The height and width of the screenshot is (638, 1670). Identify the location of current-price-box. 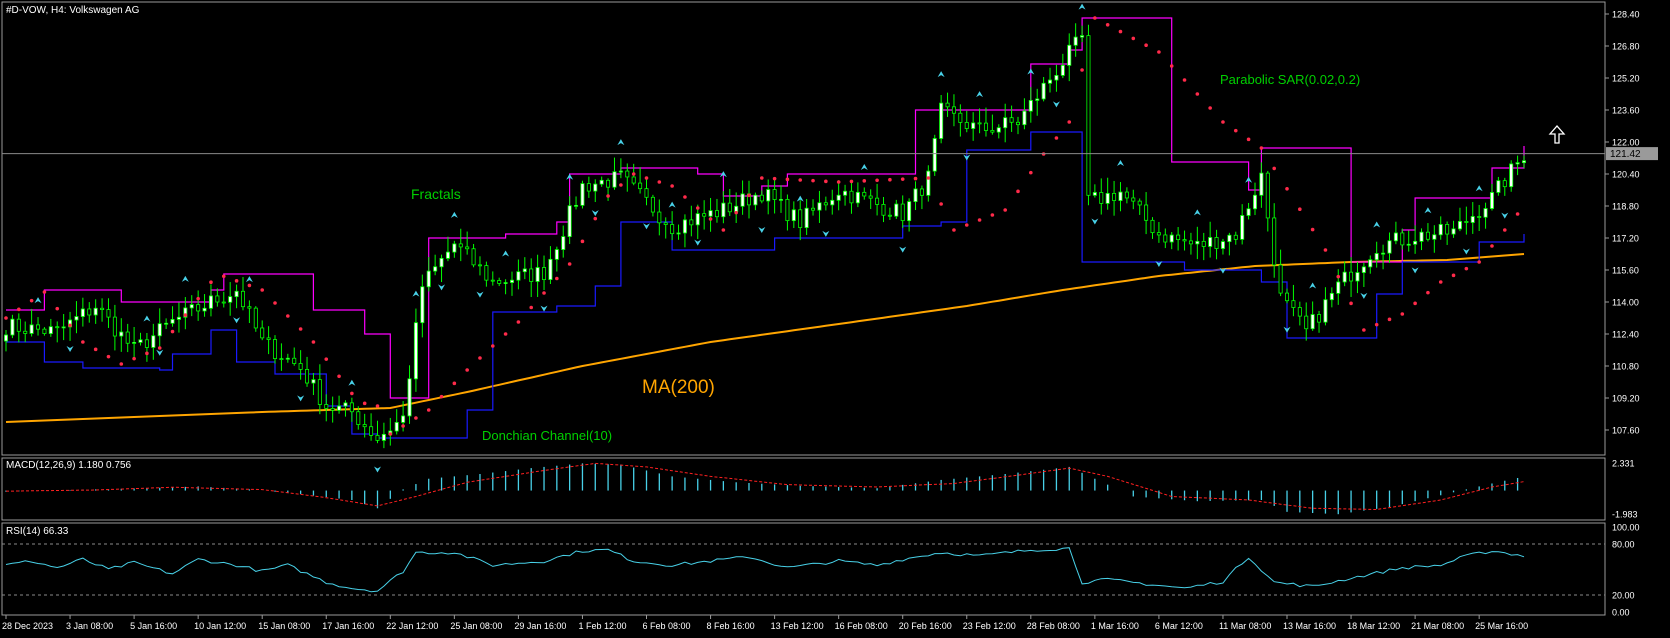
(1632, 154).